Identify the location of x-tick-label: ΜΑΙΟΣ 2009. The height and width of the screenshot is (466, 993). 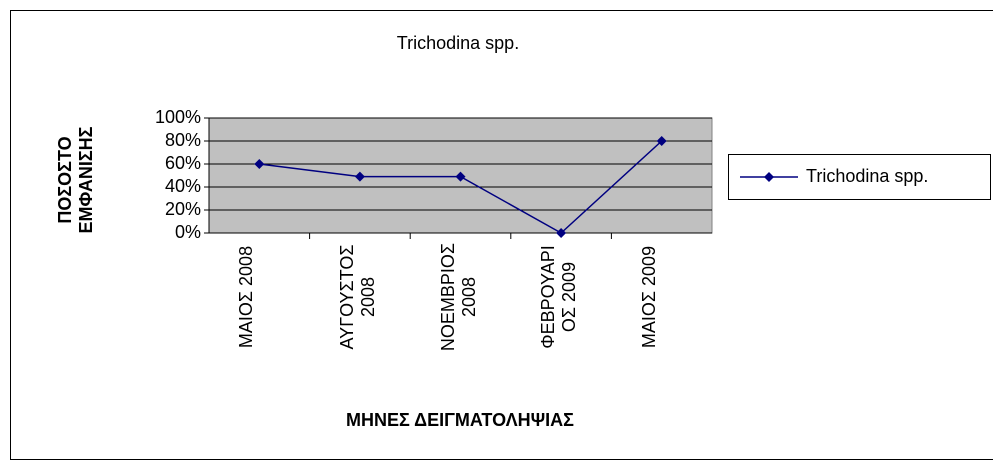
(648, 297).